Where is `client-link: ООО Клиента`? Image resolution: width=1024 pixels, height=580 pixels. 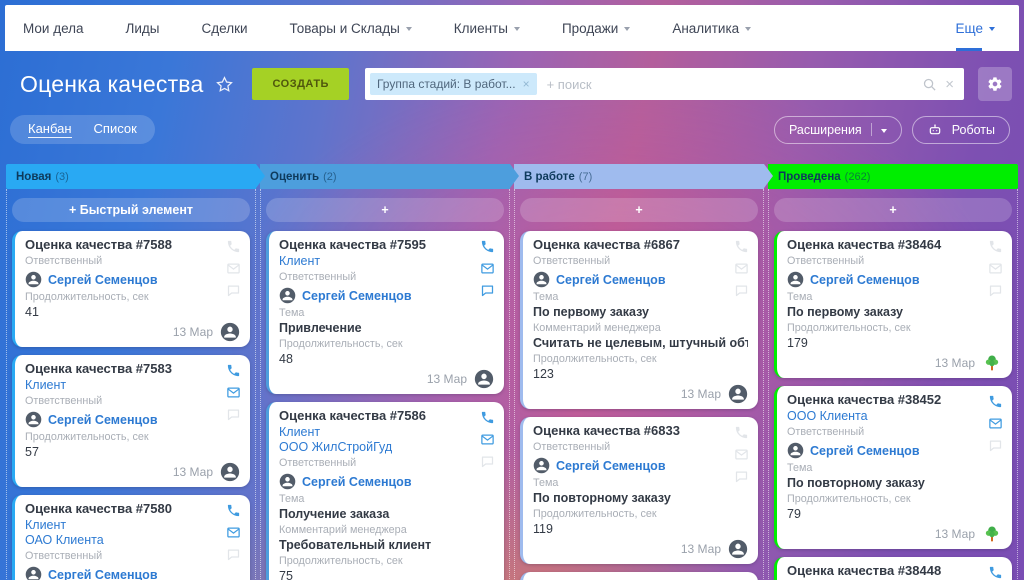
client-link: ООО Клиента is located at coordinates (827, 416).